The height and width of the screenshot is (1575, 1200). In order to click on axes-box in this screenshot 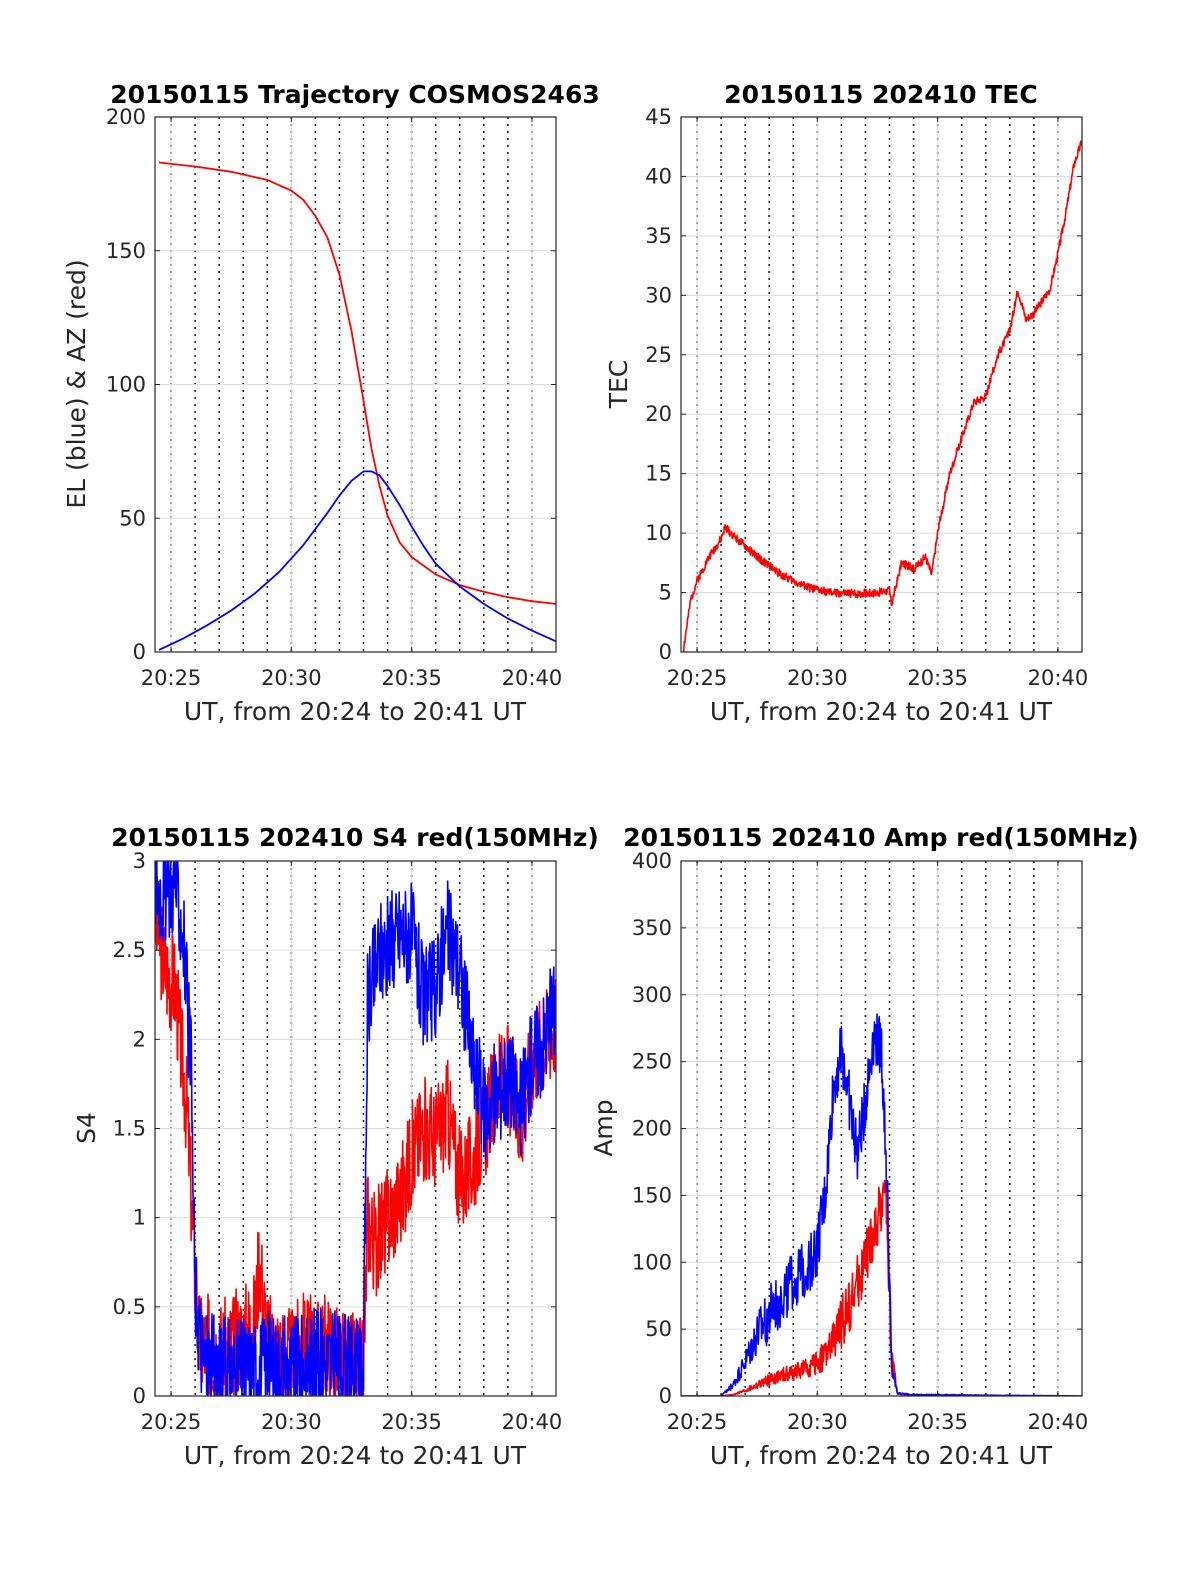, I will do `click(881, 384)`.